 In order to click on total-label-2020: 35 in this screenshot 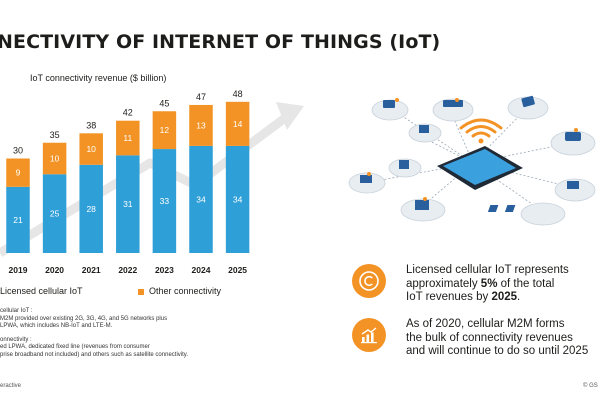, I will do `click(55, 135)`.